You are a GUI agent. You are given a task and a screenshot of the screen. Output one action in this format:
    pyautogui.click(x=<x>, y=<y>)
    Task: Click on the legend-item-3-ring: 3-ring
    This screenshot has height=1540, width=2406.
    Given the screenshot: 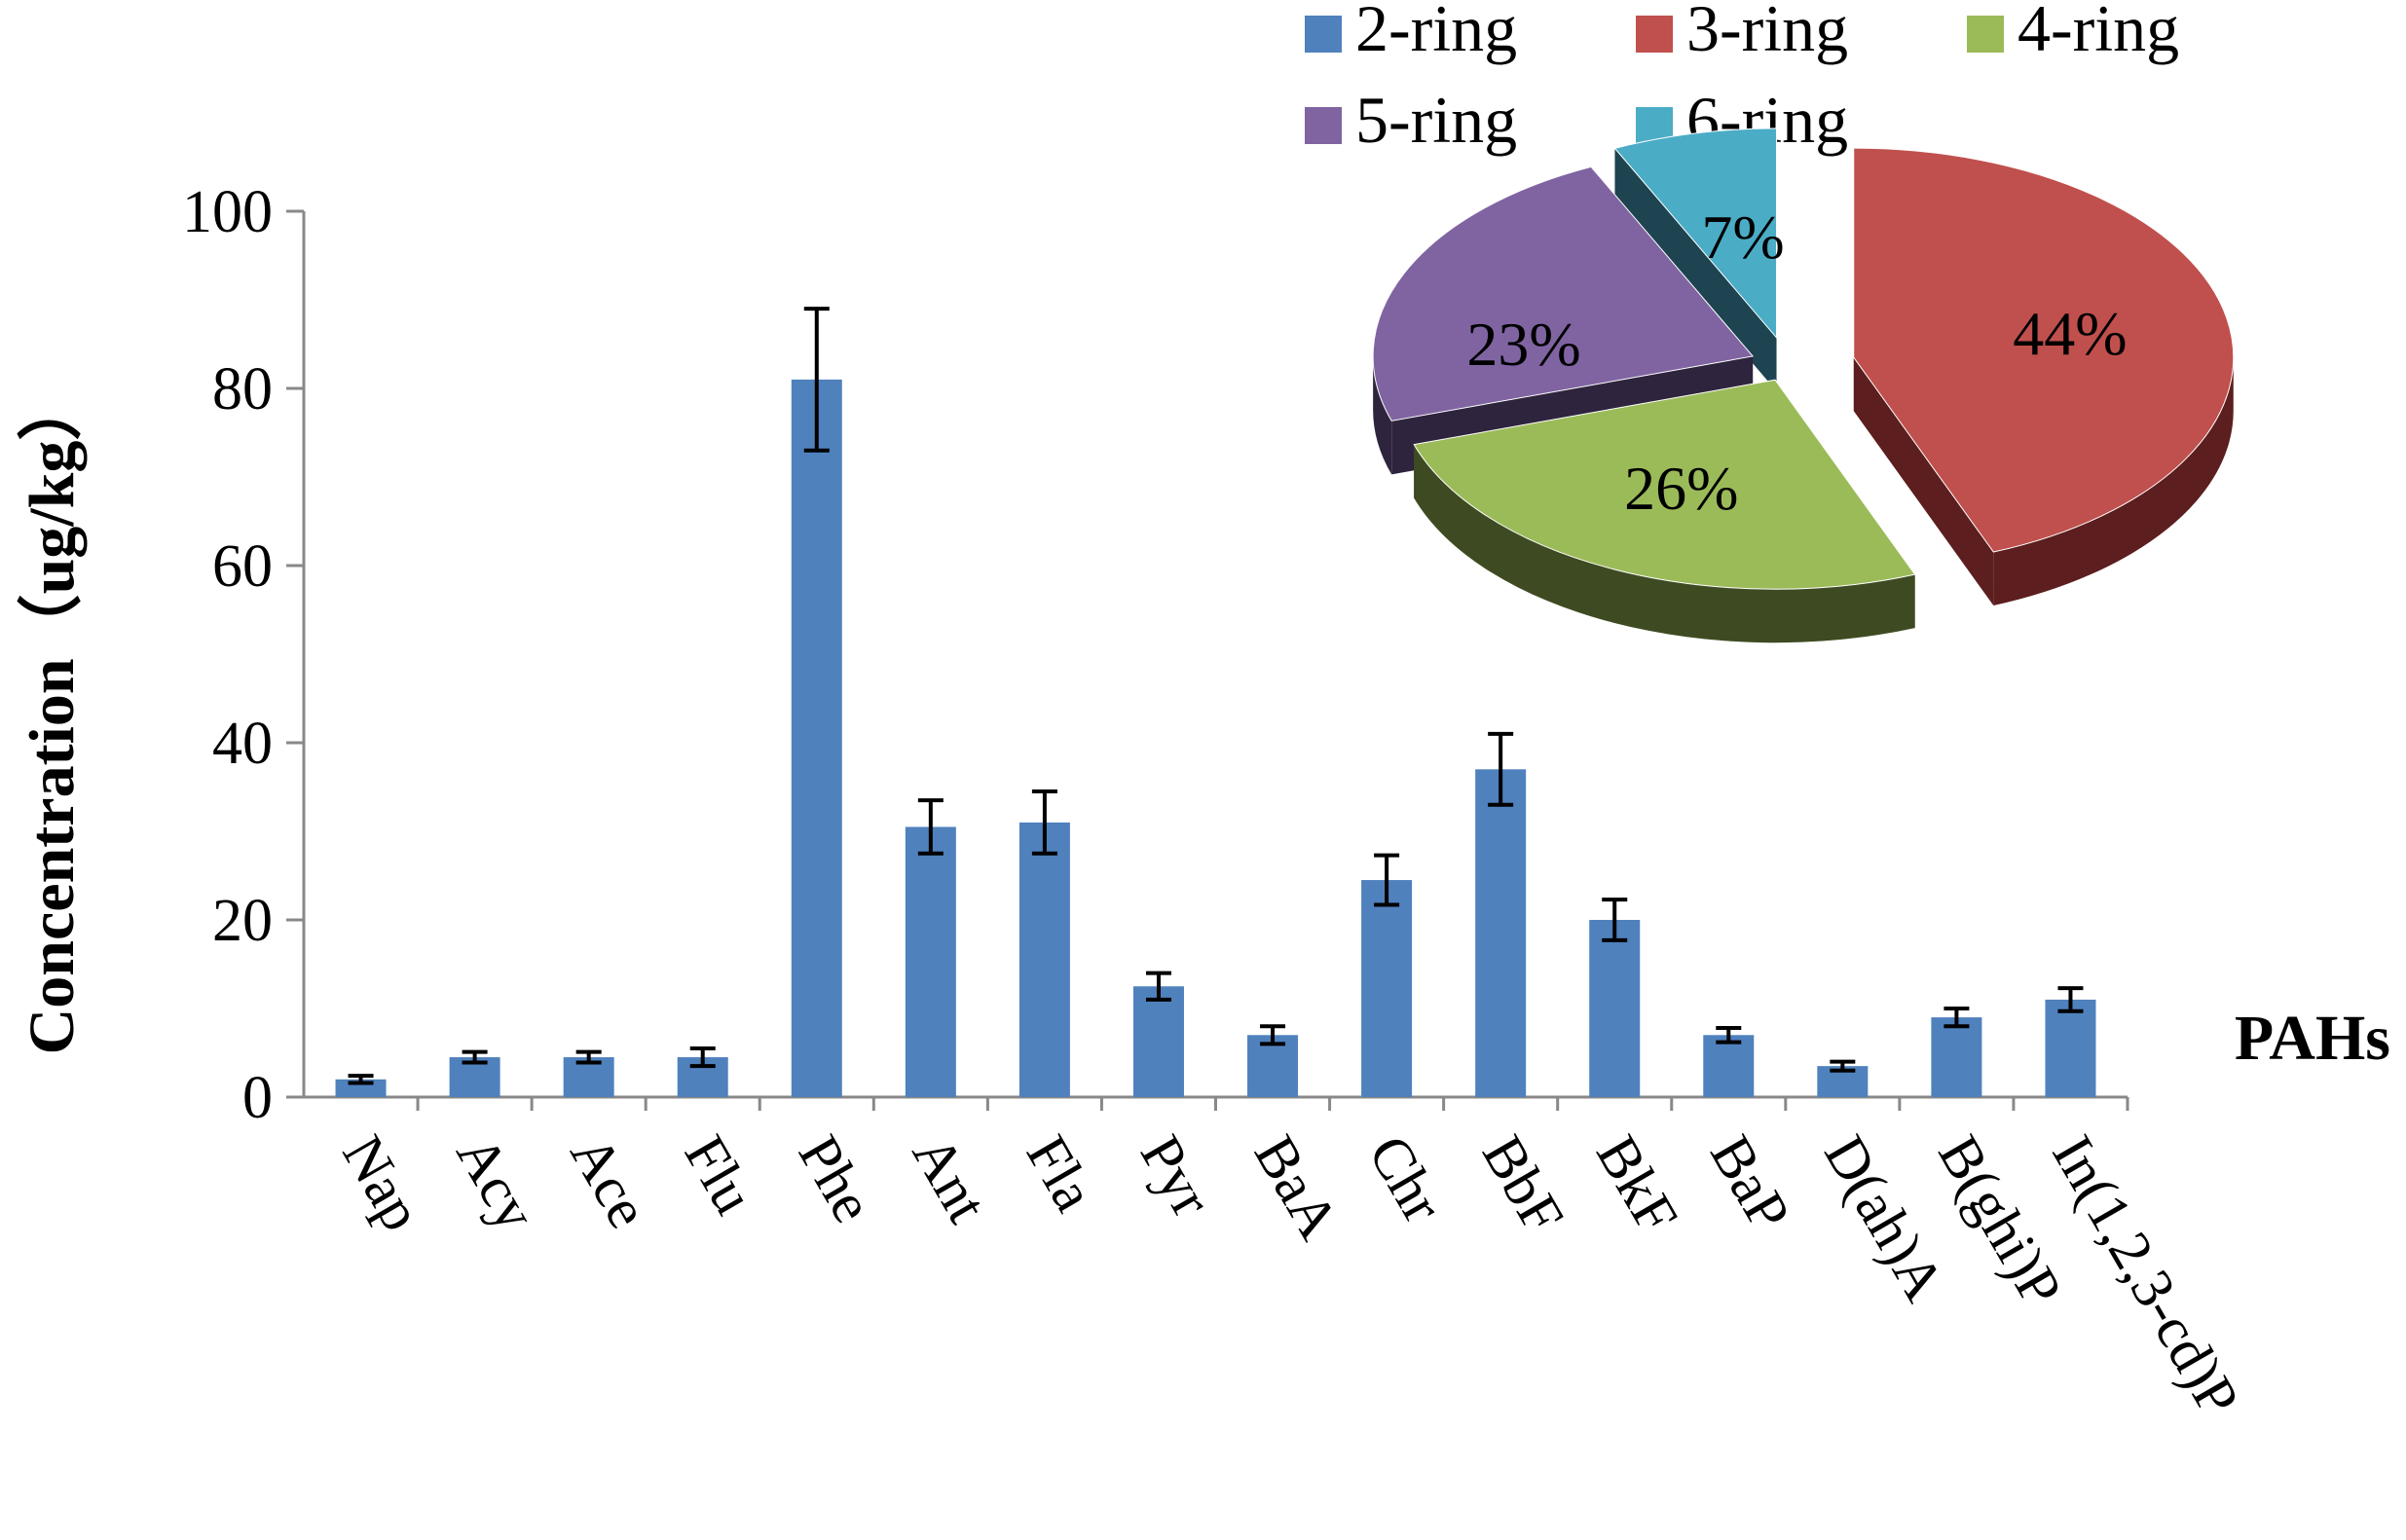 What is the action you would take?
    pyautogui.click(x=1742, y=32)
    